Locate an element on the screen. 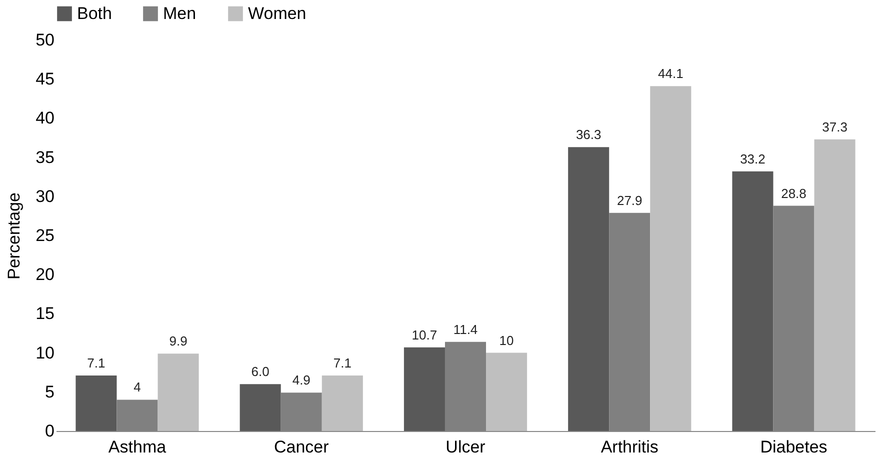 Image resolution: width=886 pixels, height=466 pixels. x-tick-label: Asthma is located at coordinates (137, 447).